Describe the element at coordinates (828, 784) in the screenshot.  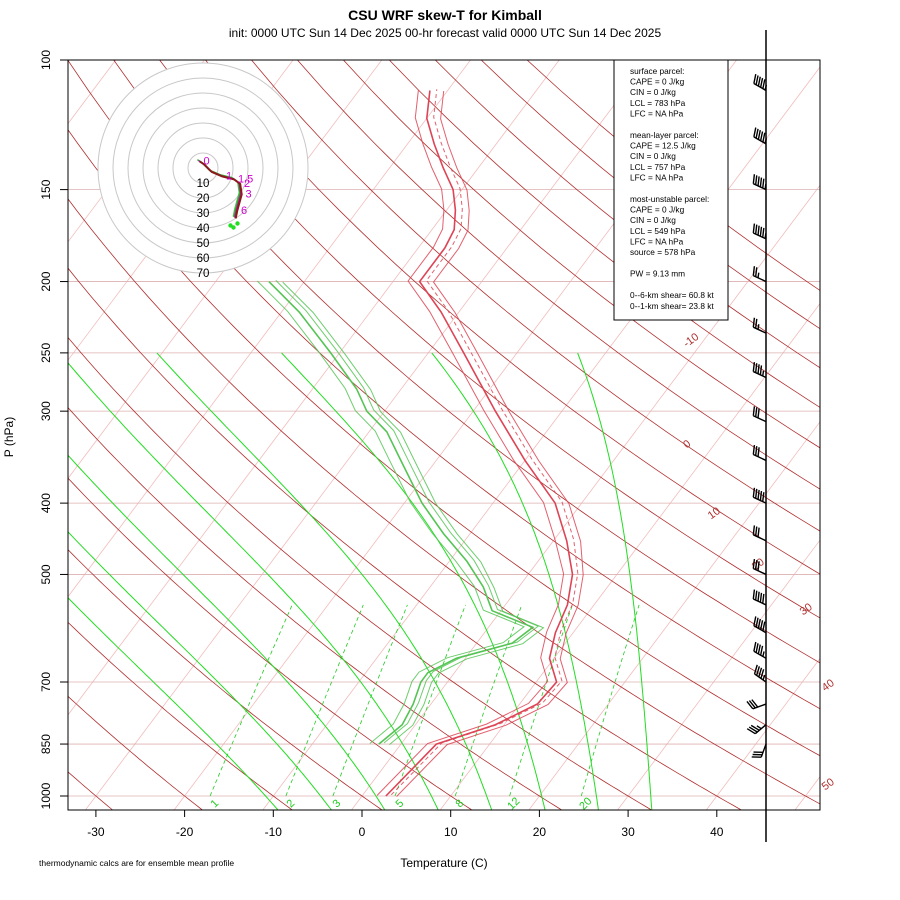
I see `isotherm-label: 50` at that location.